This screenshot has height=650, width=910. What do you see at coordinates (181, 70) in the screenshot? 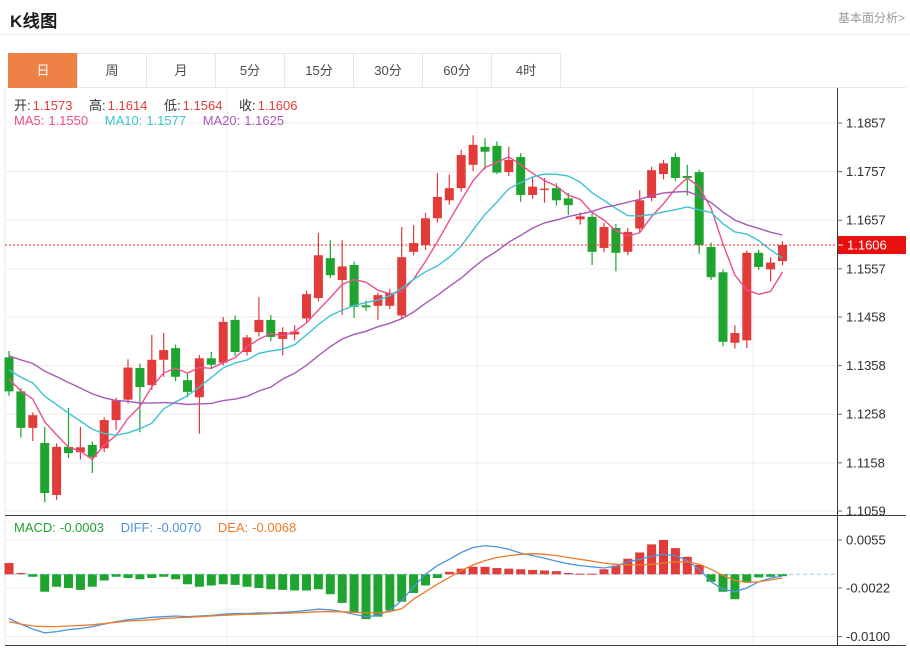
I see `period-tab-3: 月` at bounding box center [181, 70].